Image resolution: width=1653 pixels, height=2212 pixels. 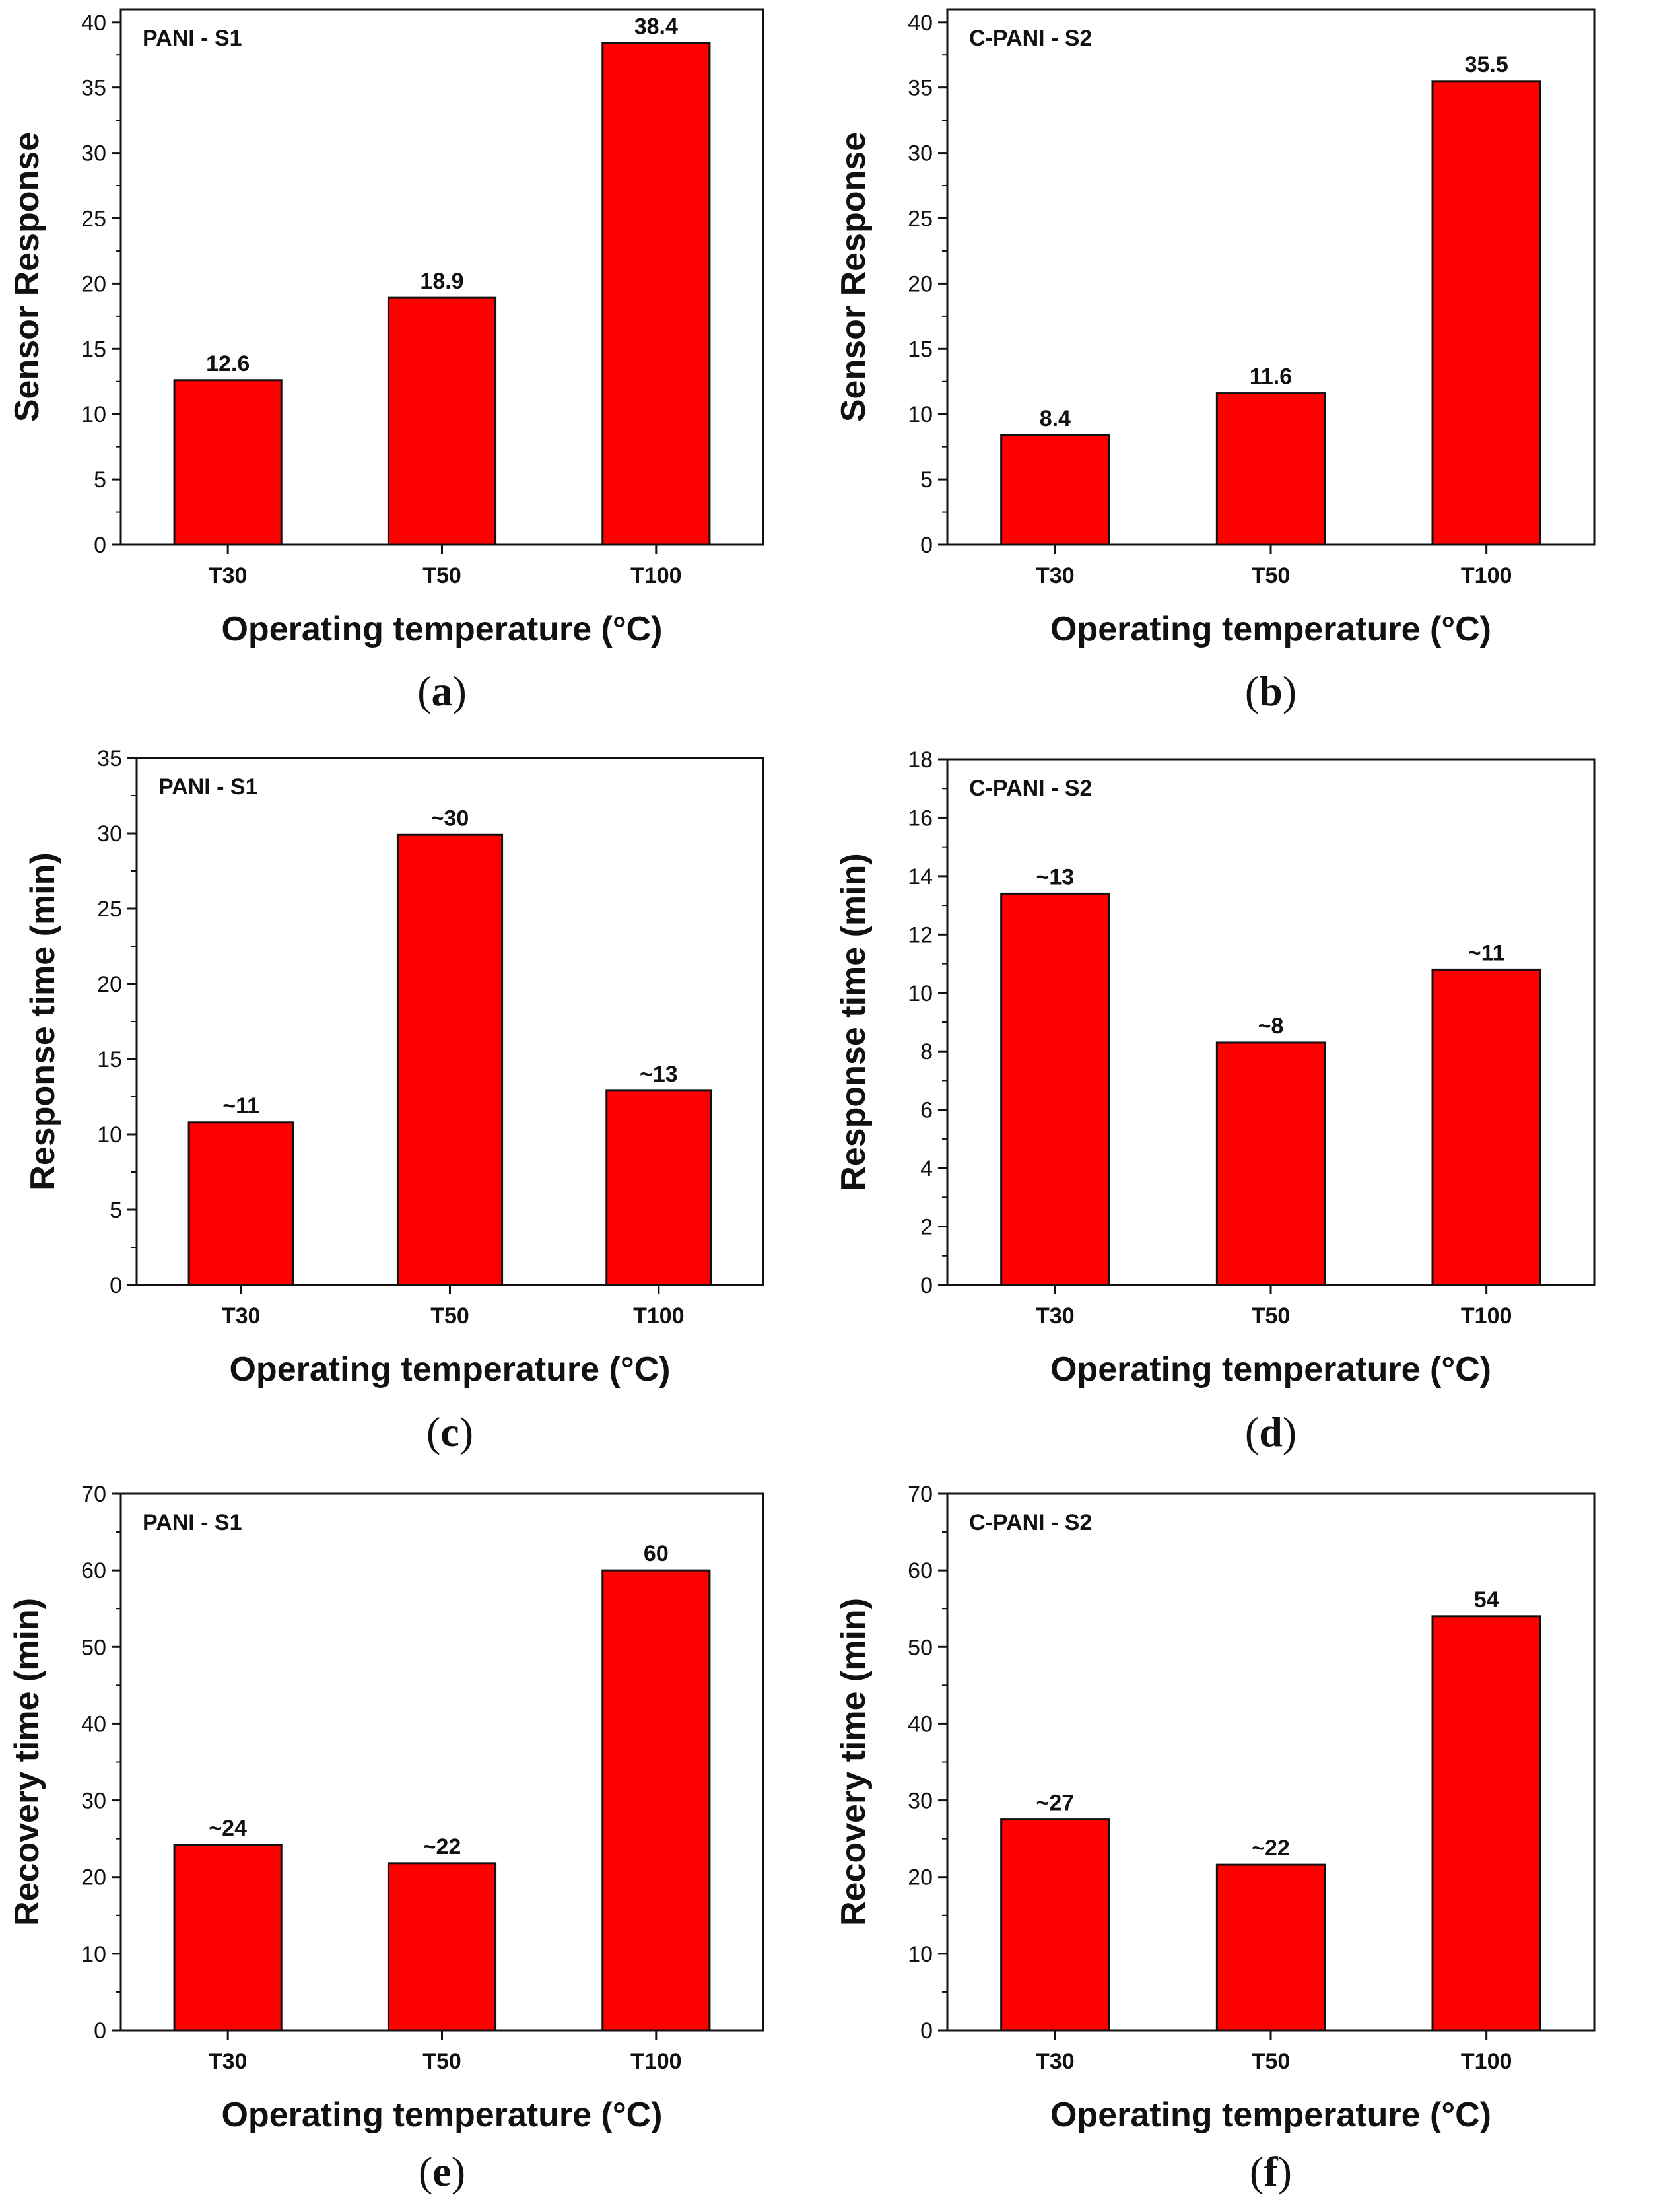 I want to click on y-tick-label: 16, so click(x=920, y=819).